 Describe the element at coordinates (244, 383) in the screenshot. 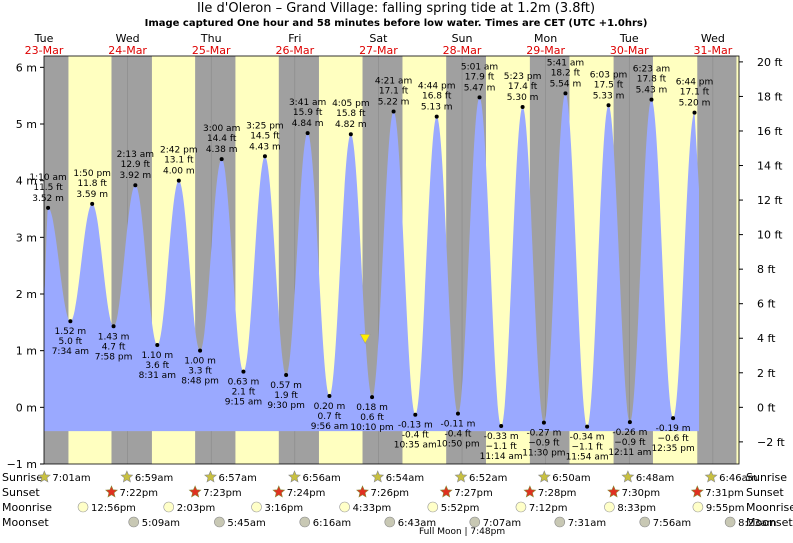

I see `low-tide-metres: 0.63 m` at that location.